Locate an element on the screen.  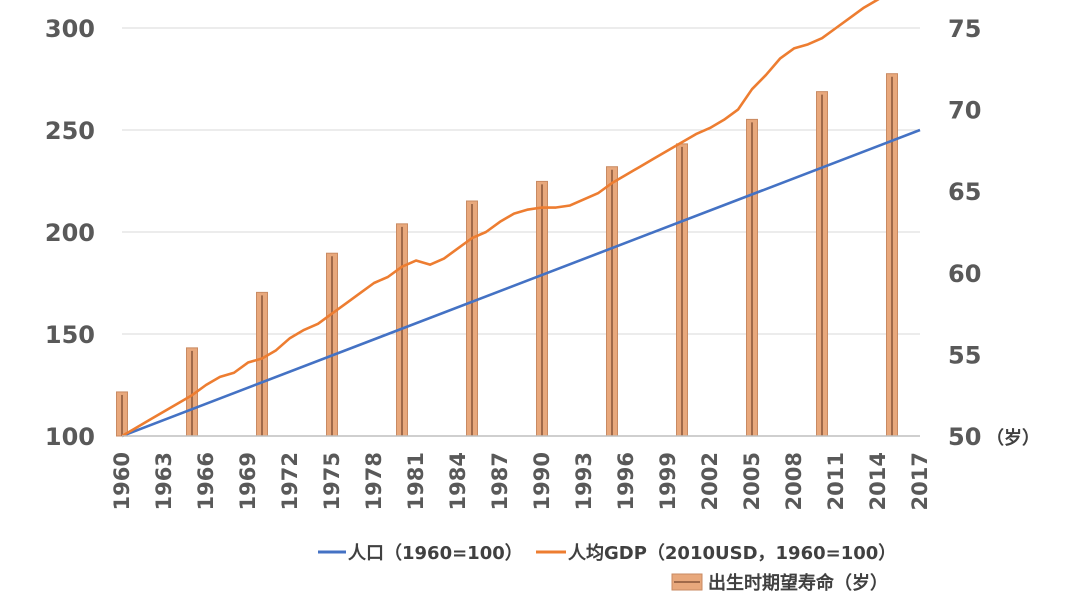
x-tick-label: 1969 is located at coordinates (248, 481).